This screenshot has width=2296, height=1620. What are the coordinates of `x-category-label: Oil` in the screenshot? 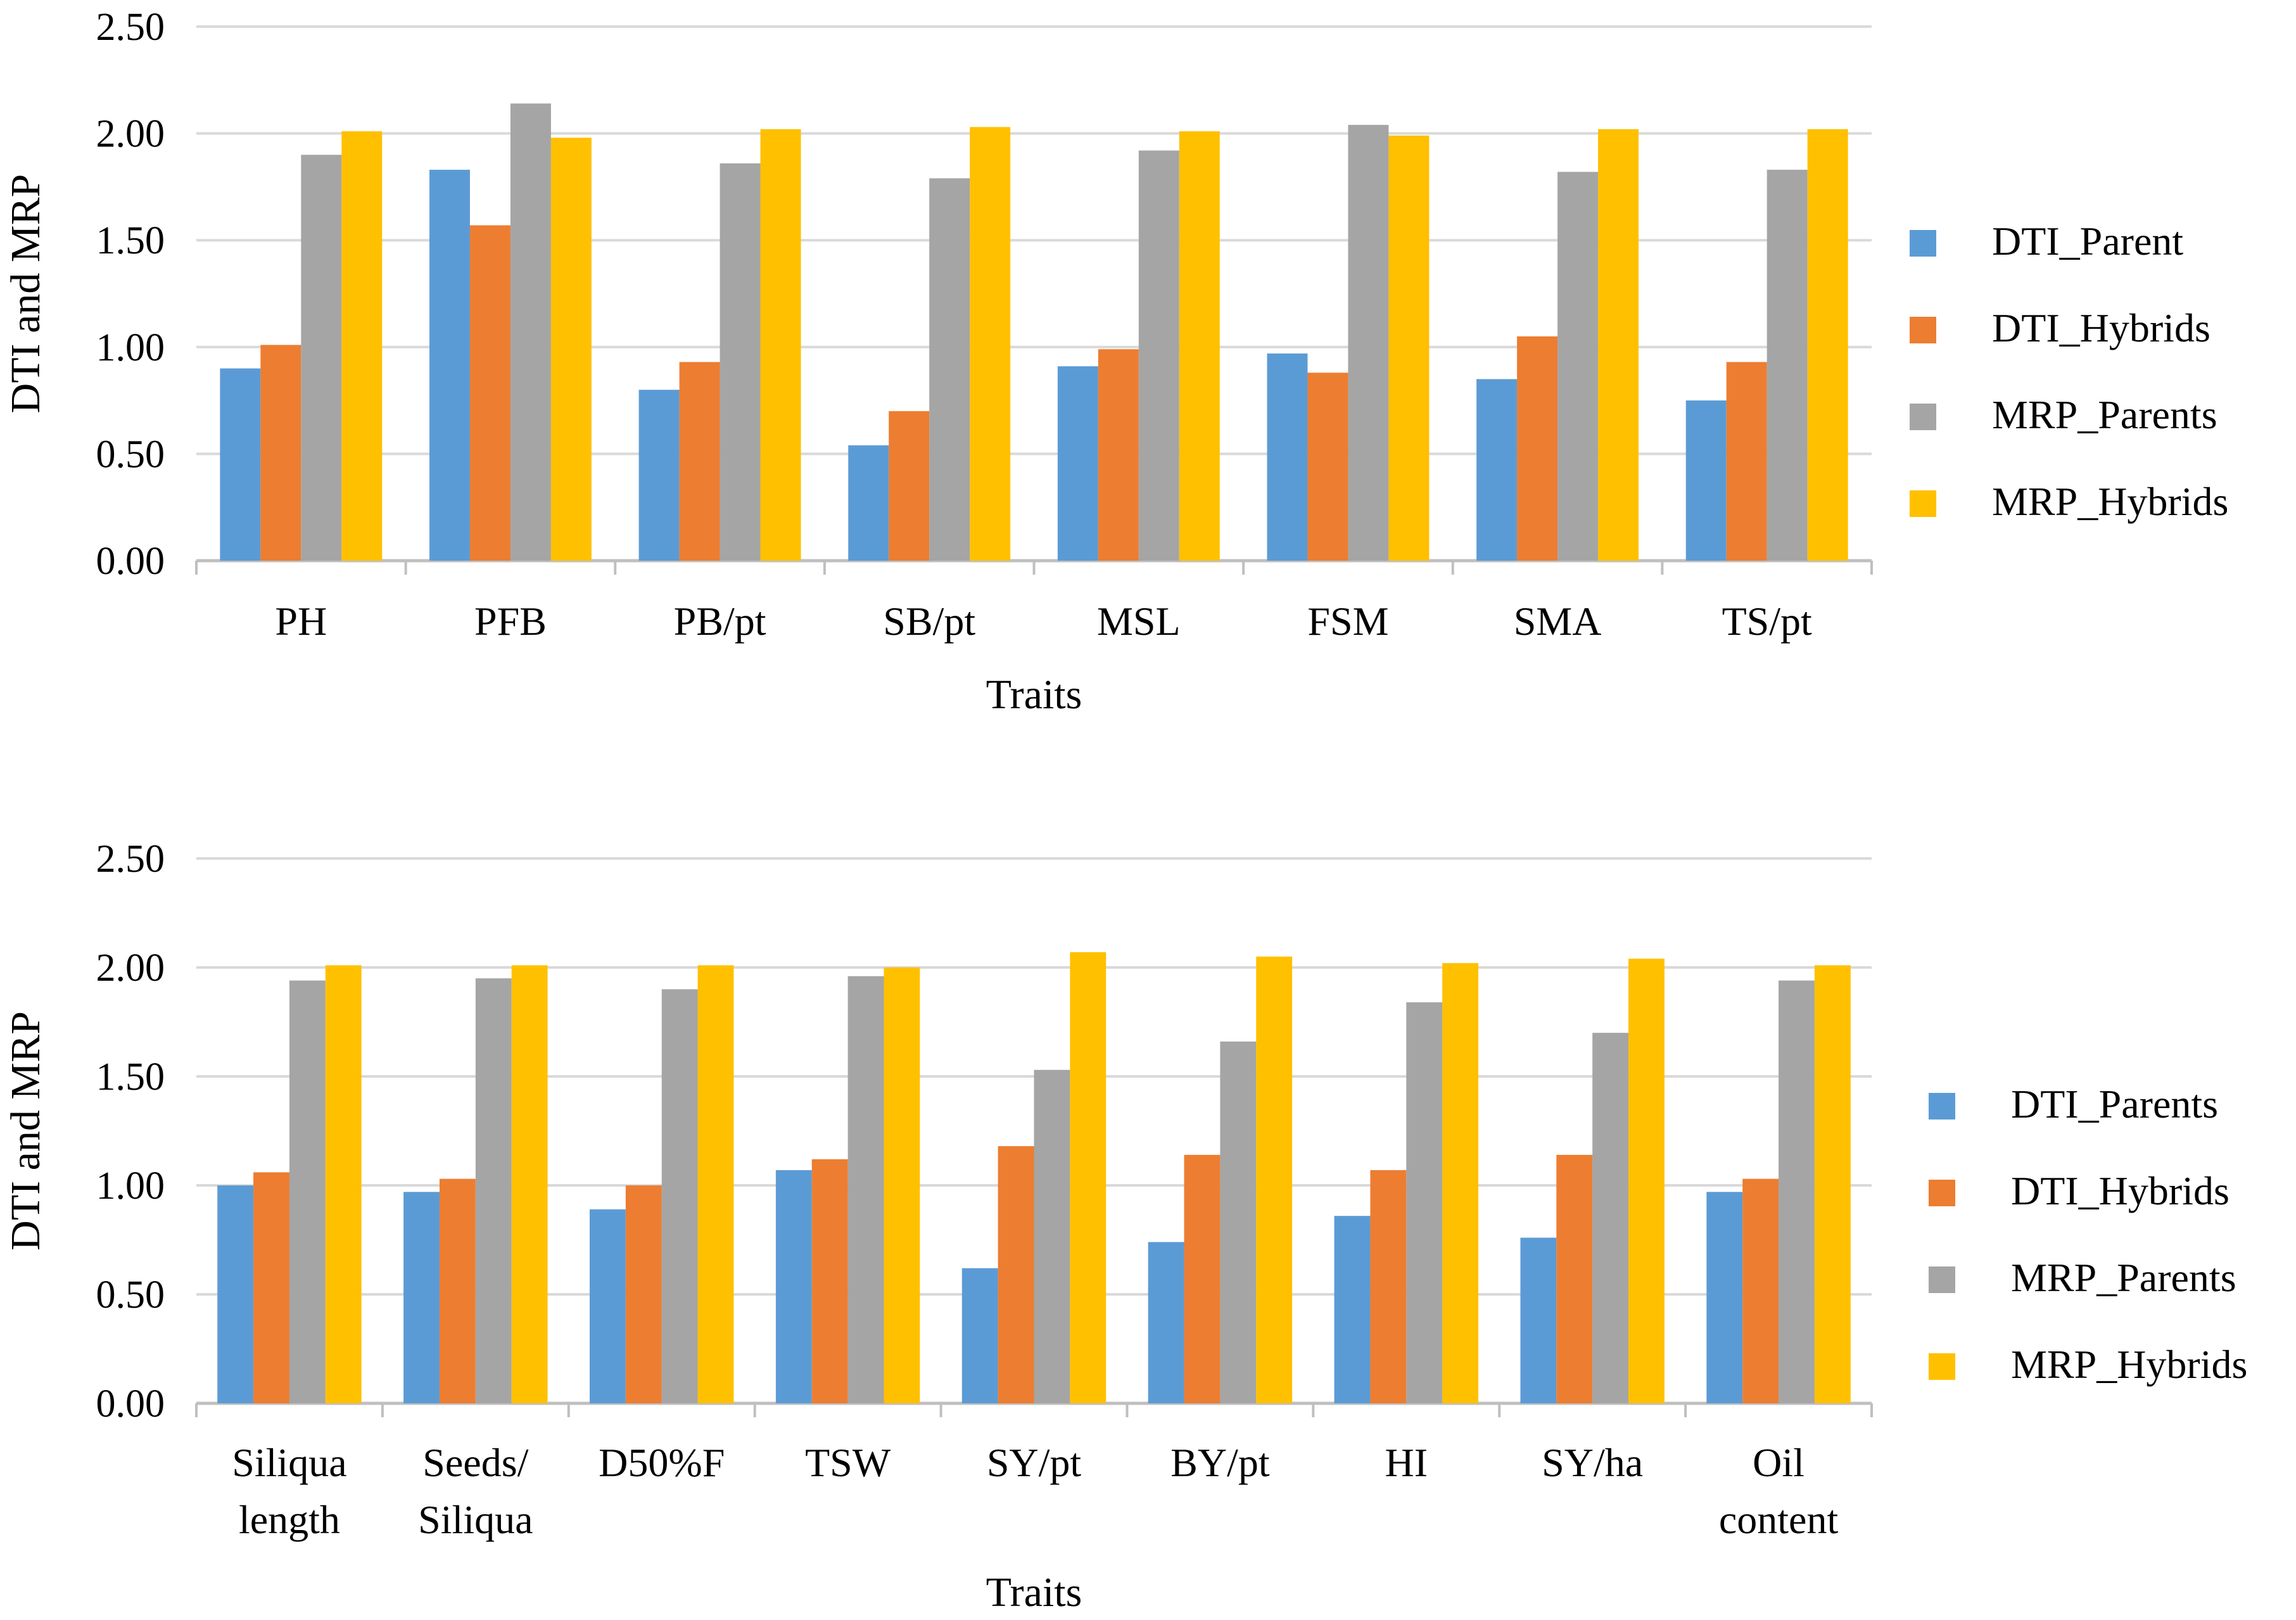 It's located at (1779, 1462).